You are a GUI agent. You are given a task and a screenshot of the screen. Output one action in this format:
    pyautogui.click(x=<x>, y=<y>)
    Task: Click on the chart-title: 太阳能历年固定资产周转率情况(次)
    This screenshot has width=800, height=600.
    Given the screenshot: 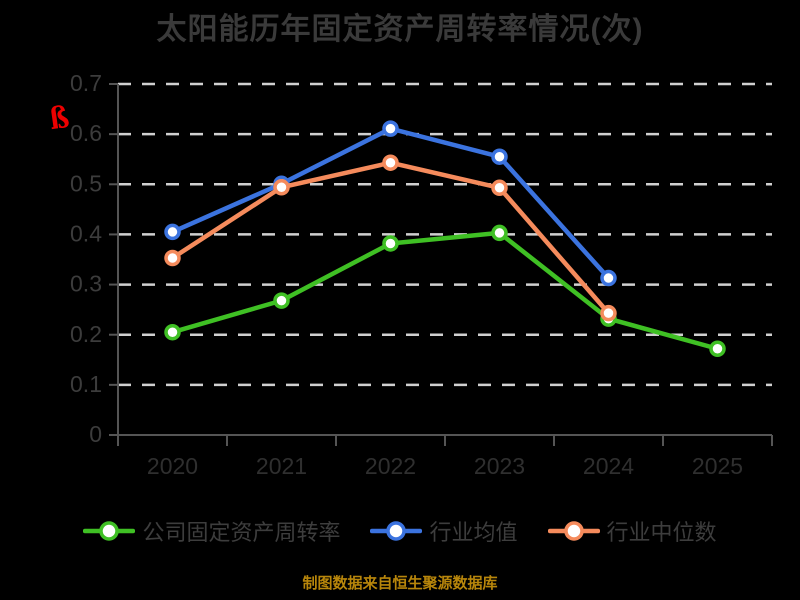 What is the action you would take?
    pyautogui.click(x=400, y=29)
    